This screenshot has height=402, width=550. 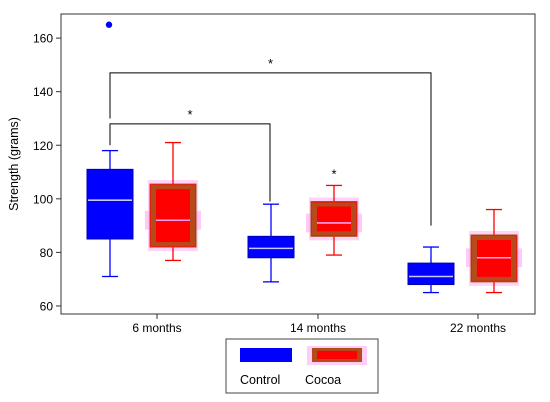 I want to click on y-tick-label: 60, so click(x=47, y=306).